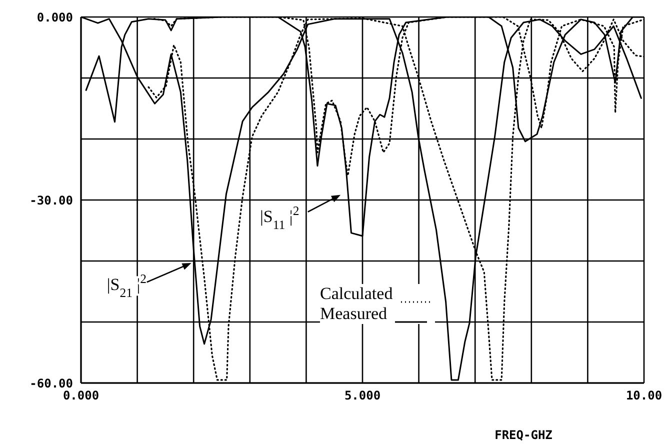 The image size is (666, 445). I want to click on y-tick-label: -30.00, so click(51, 200).